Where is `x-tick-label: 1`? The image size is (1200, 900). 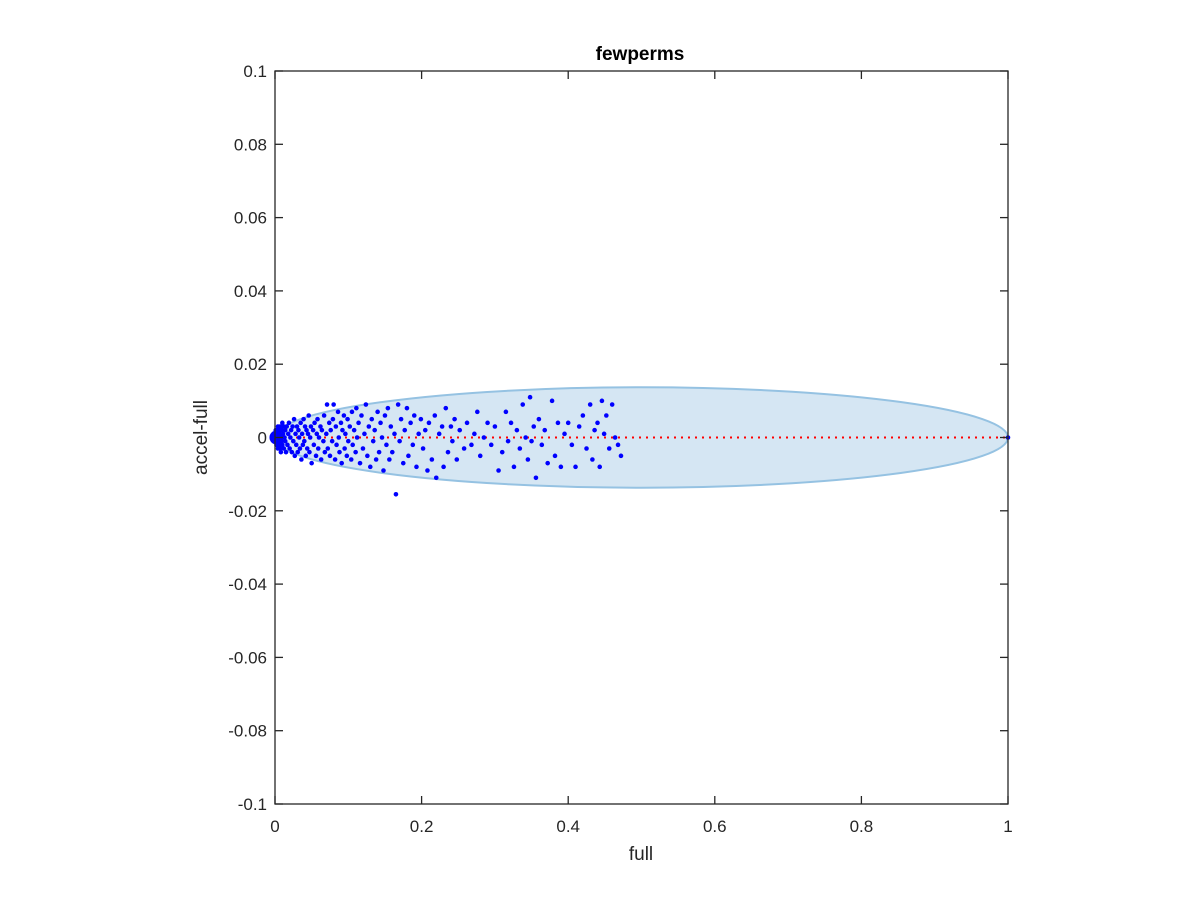
x-tick-label: 1 is located at coordinates (1007, 826).